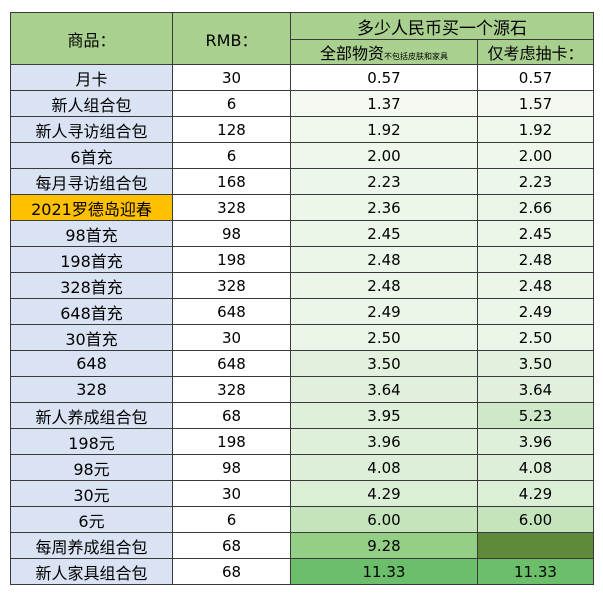  Describe the element at coordinates (91, 233) in the screenshot. I see `item-name-cell: 98首充` at that location.